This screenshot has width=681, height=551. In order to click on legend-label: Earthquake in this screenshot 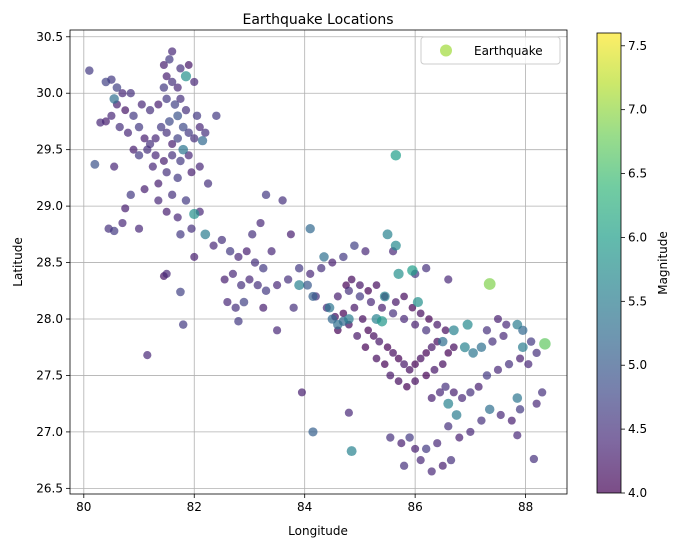, I will do `click(508, 51)`.